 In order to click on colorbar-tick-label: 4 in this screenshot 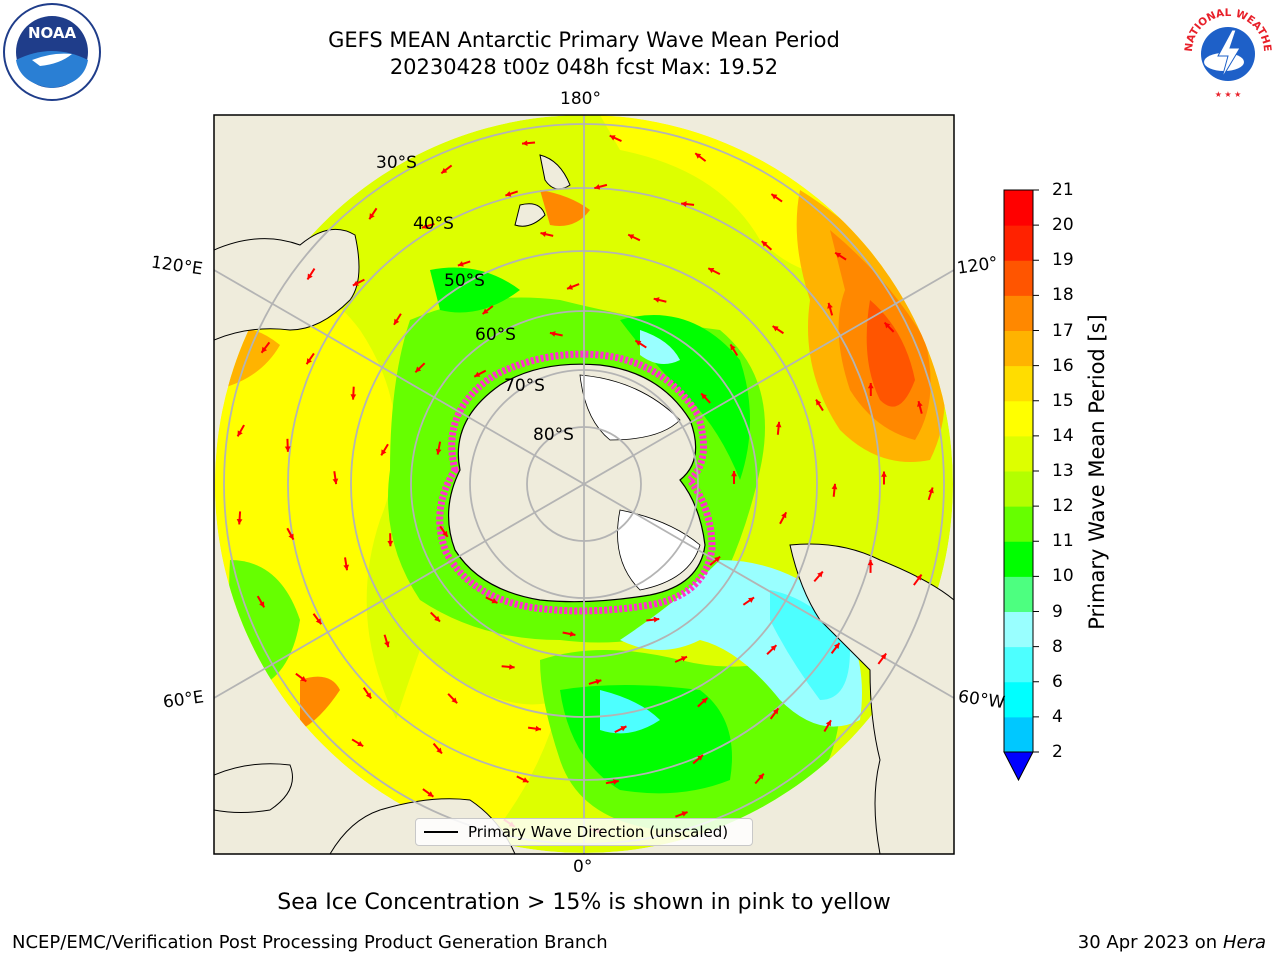, I will do `click(1057, 716)`.